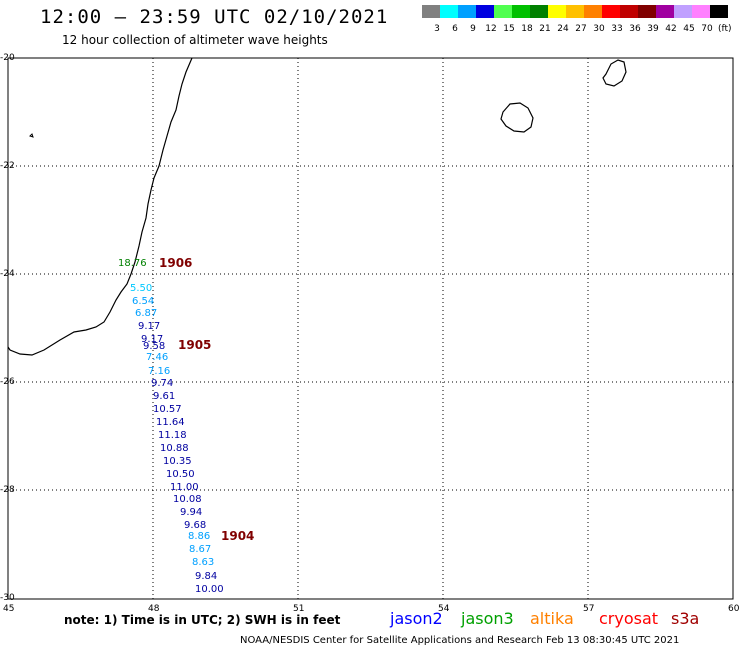  Describe the element at coordinates (527, 29) in the screenshot. I see `scale-label: 18` at that location.